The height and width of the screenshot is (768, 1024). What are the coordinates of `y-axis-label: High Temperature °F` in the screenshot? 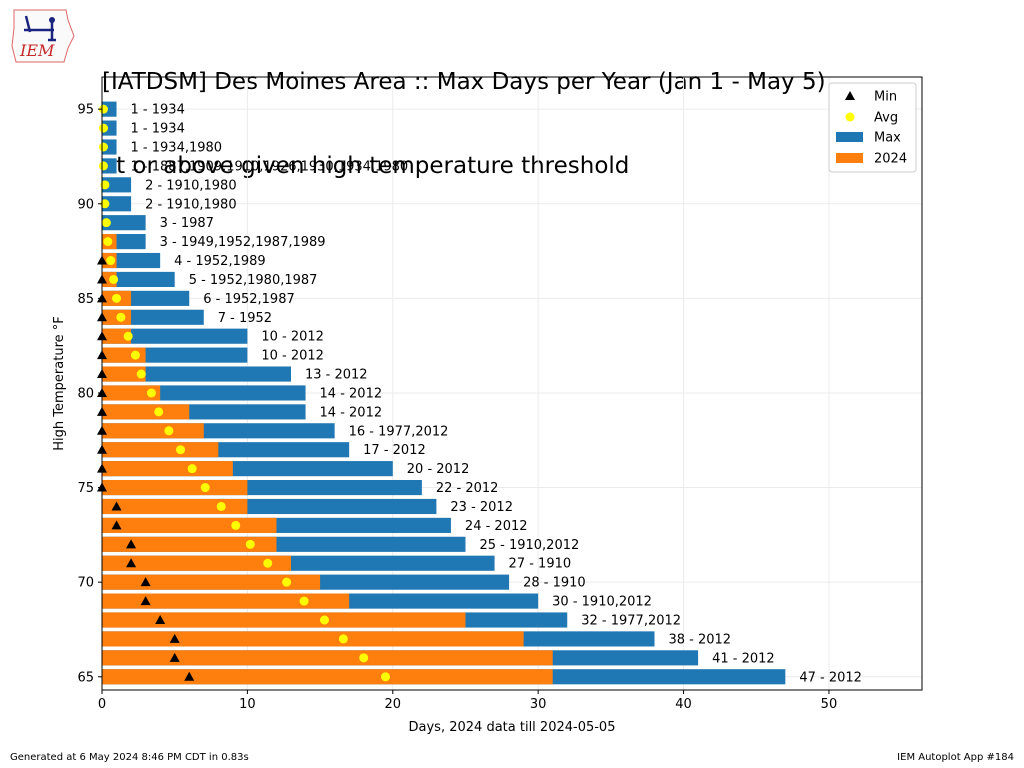 It's located at (59, 383).